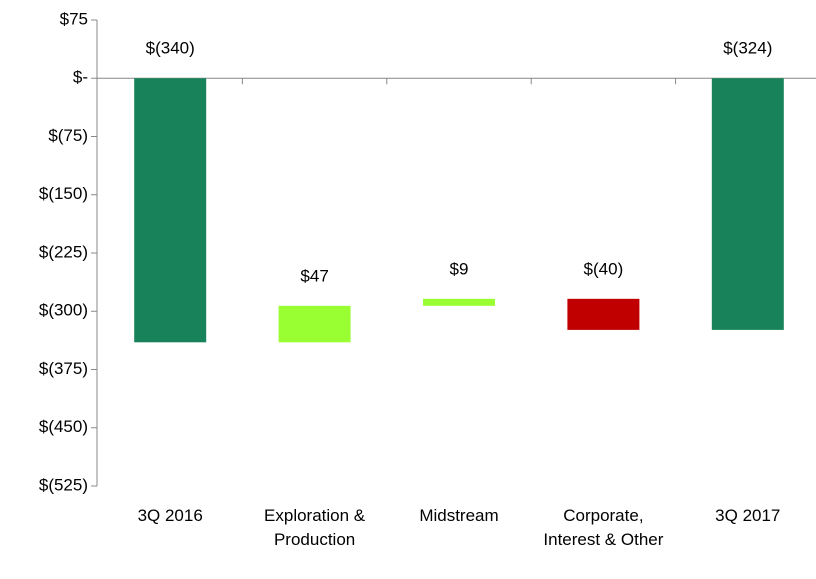 This screenshot has width=816, height=579. Describe the element at coordinates (315, 527) in the screenshot. I see `x-tick-label: Exploration & Production` at that location.